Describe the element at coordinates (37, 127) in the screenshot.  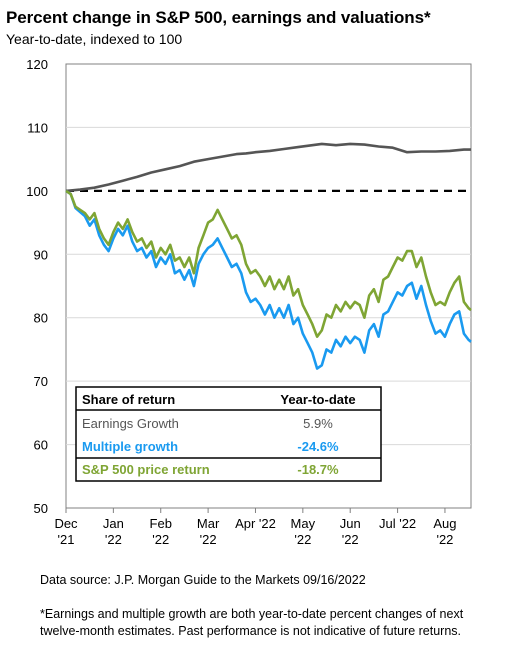
I see `y-tick-label: 110` at that location.